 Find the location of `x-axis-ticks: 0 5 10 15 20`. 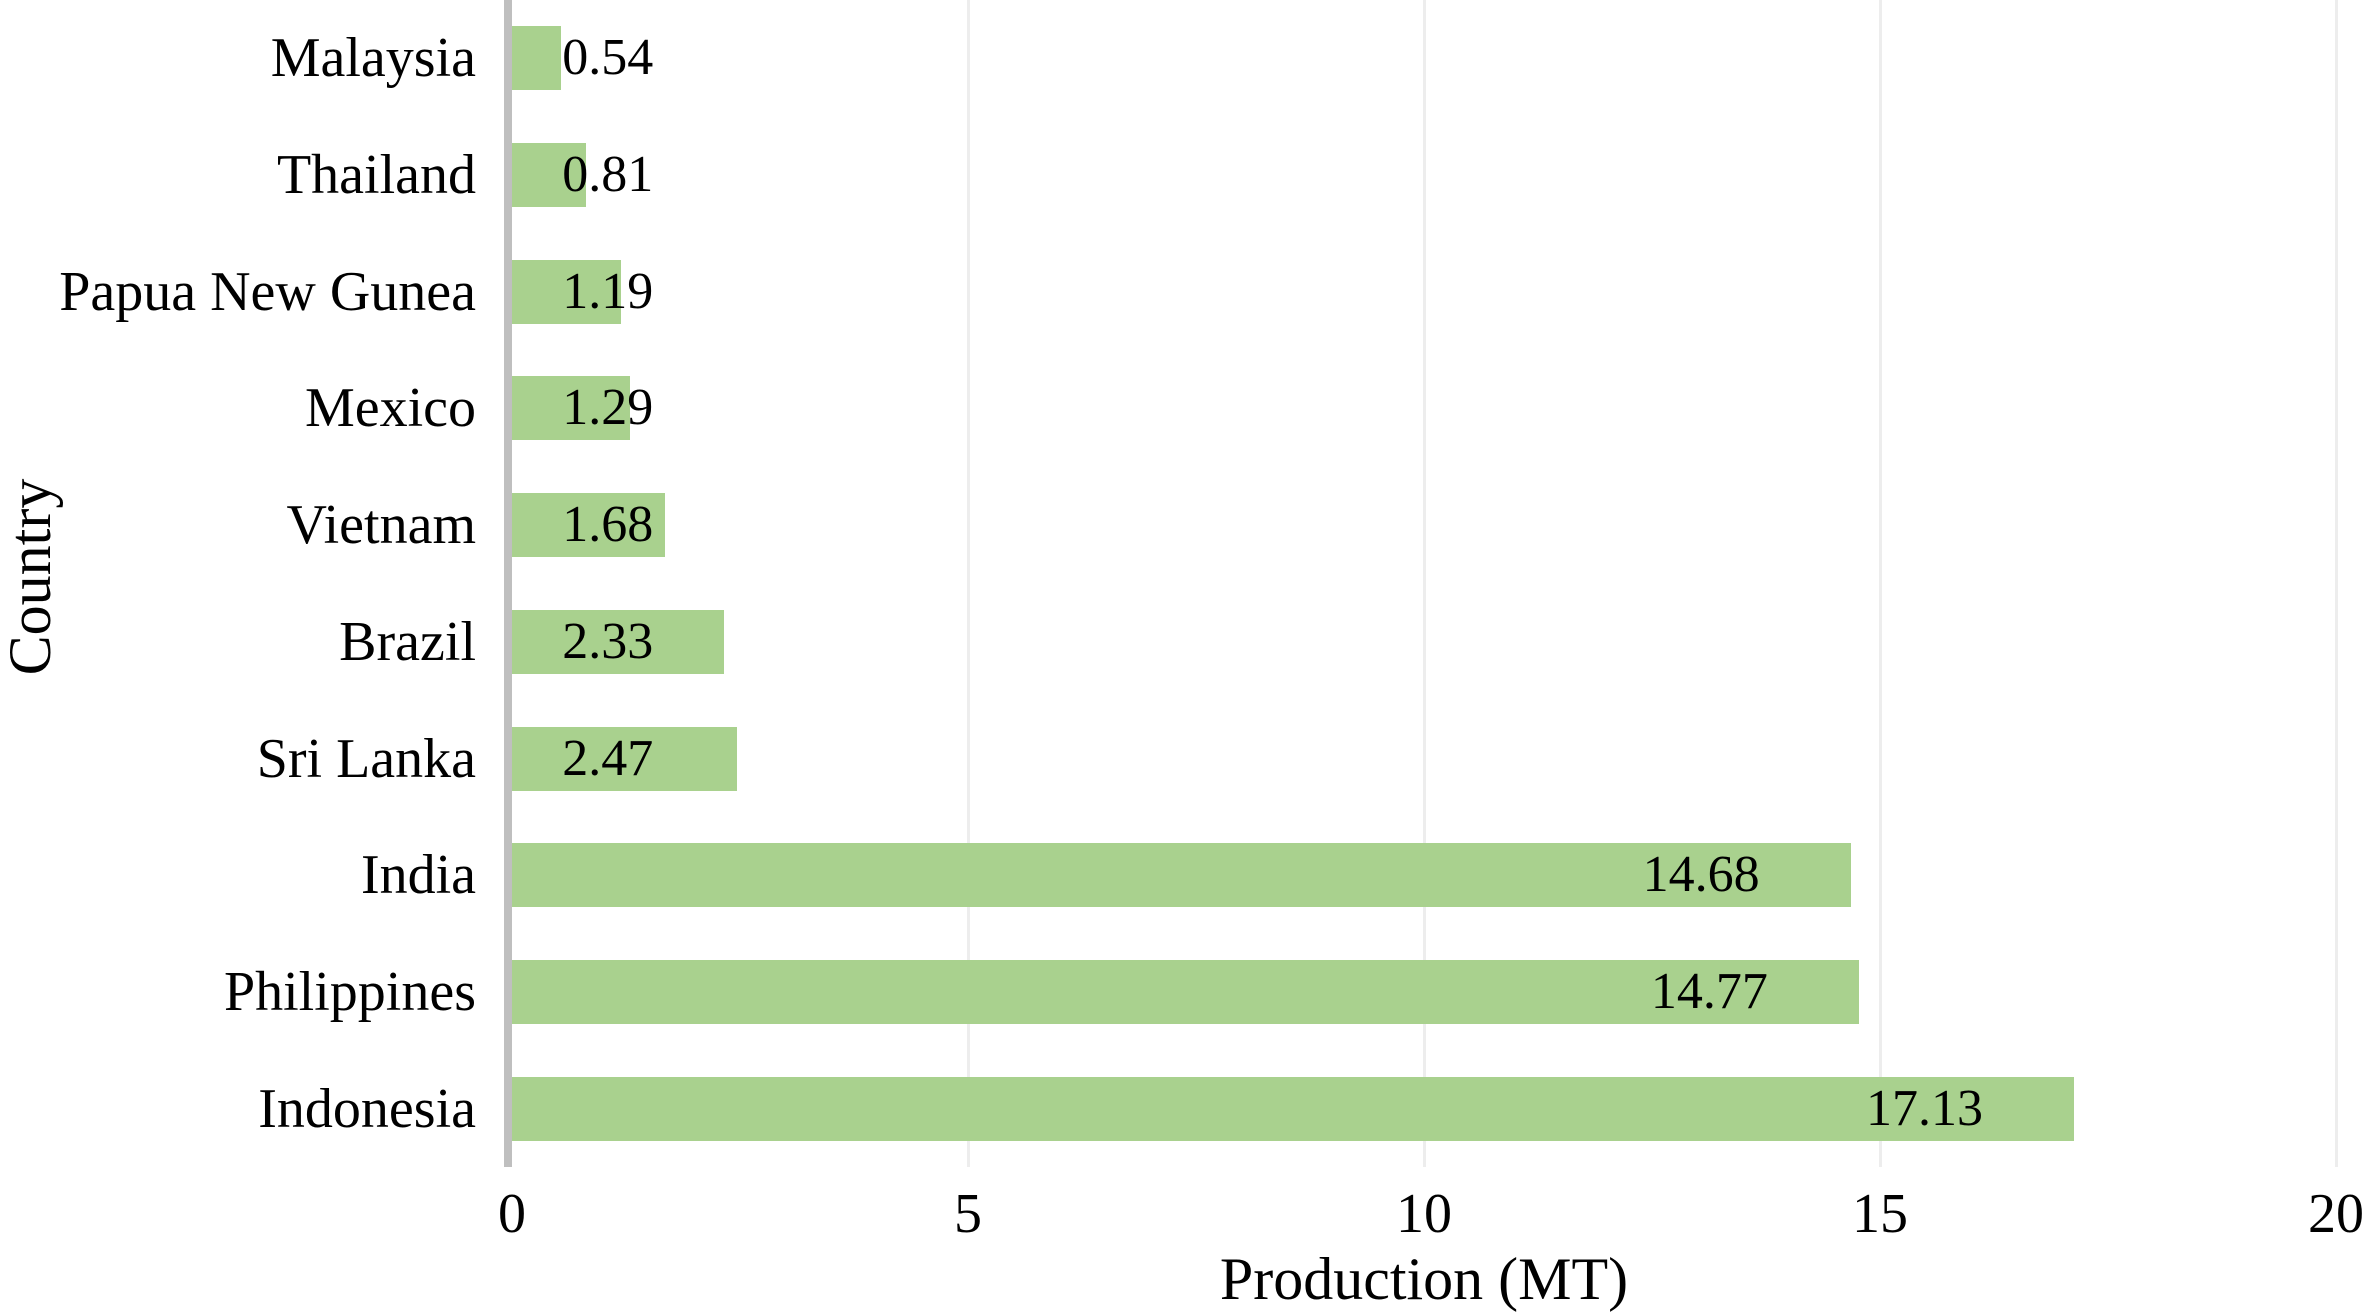

x-axis-ticks: 0 5 10 15 20 is located at coordinates (1430, 1214).